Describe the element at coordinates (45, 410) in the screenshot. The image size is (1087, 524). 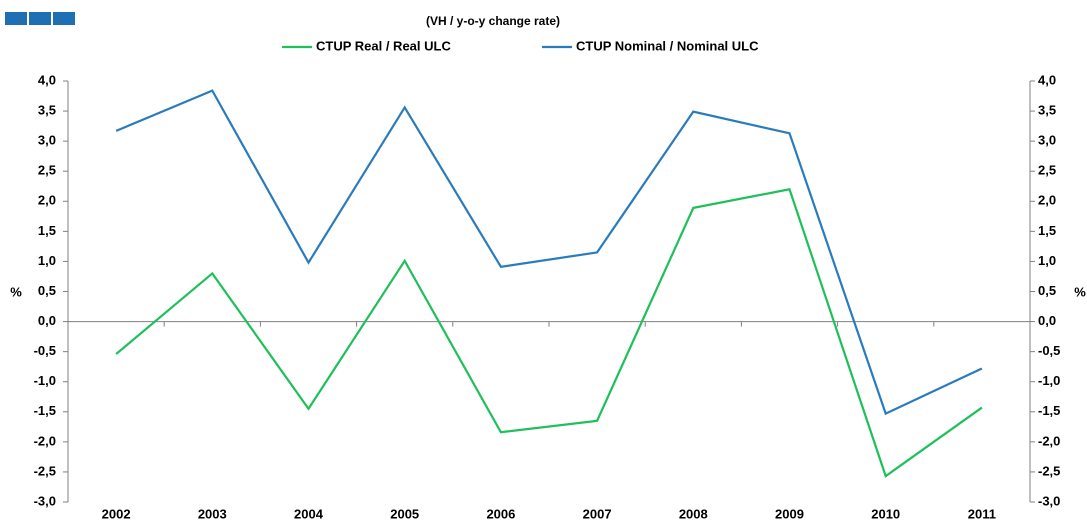
I see `y-tick-label: -1,5` at that location.